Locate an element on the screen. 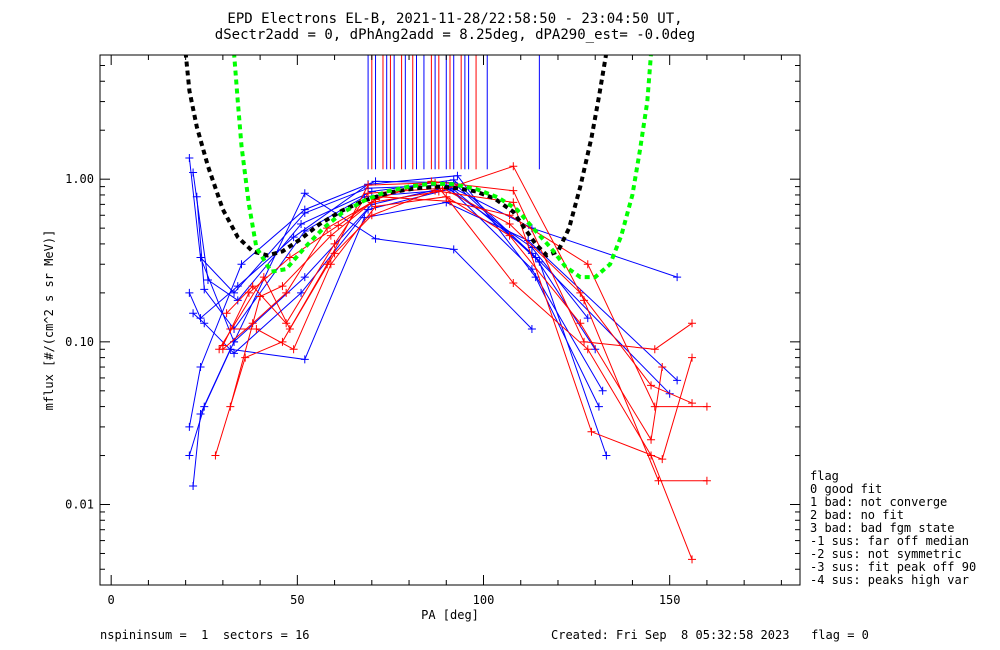 Image resolution: width=1000 pixels, height=650 pixels. flag-legend-item: 1 bad: not converge is located at coordinates (878, 502).